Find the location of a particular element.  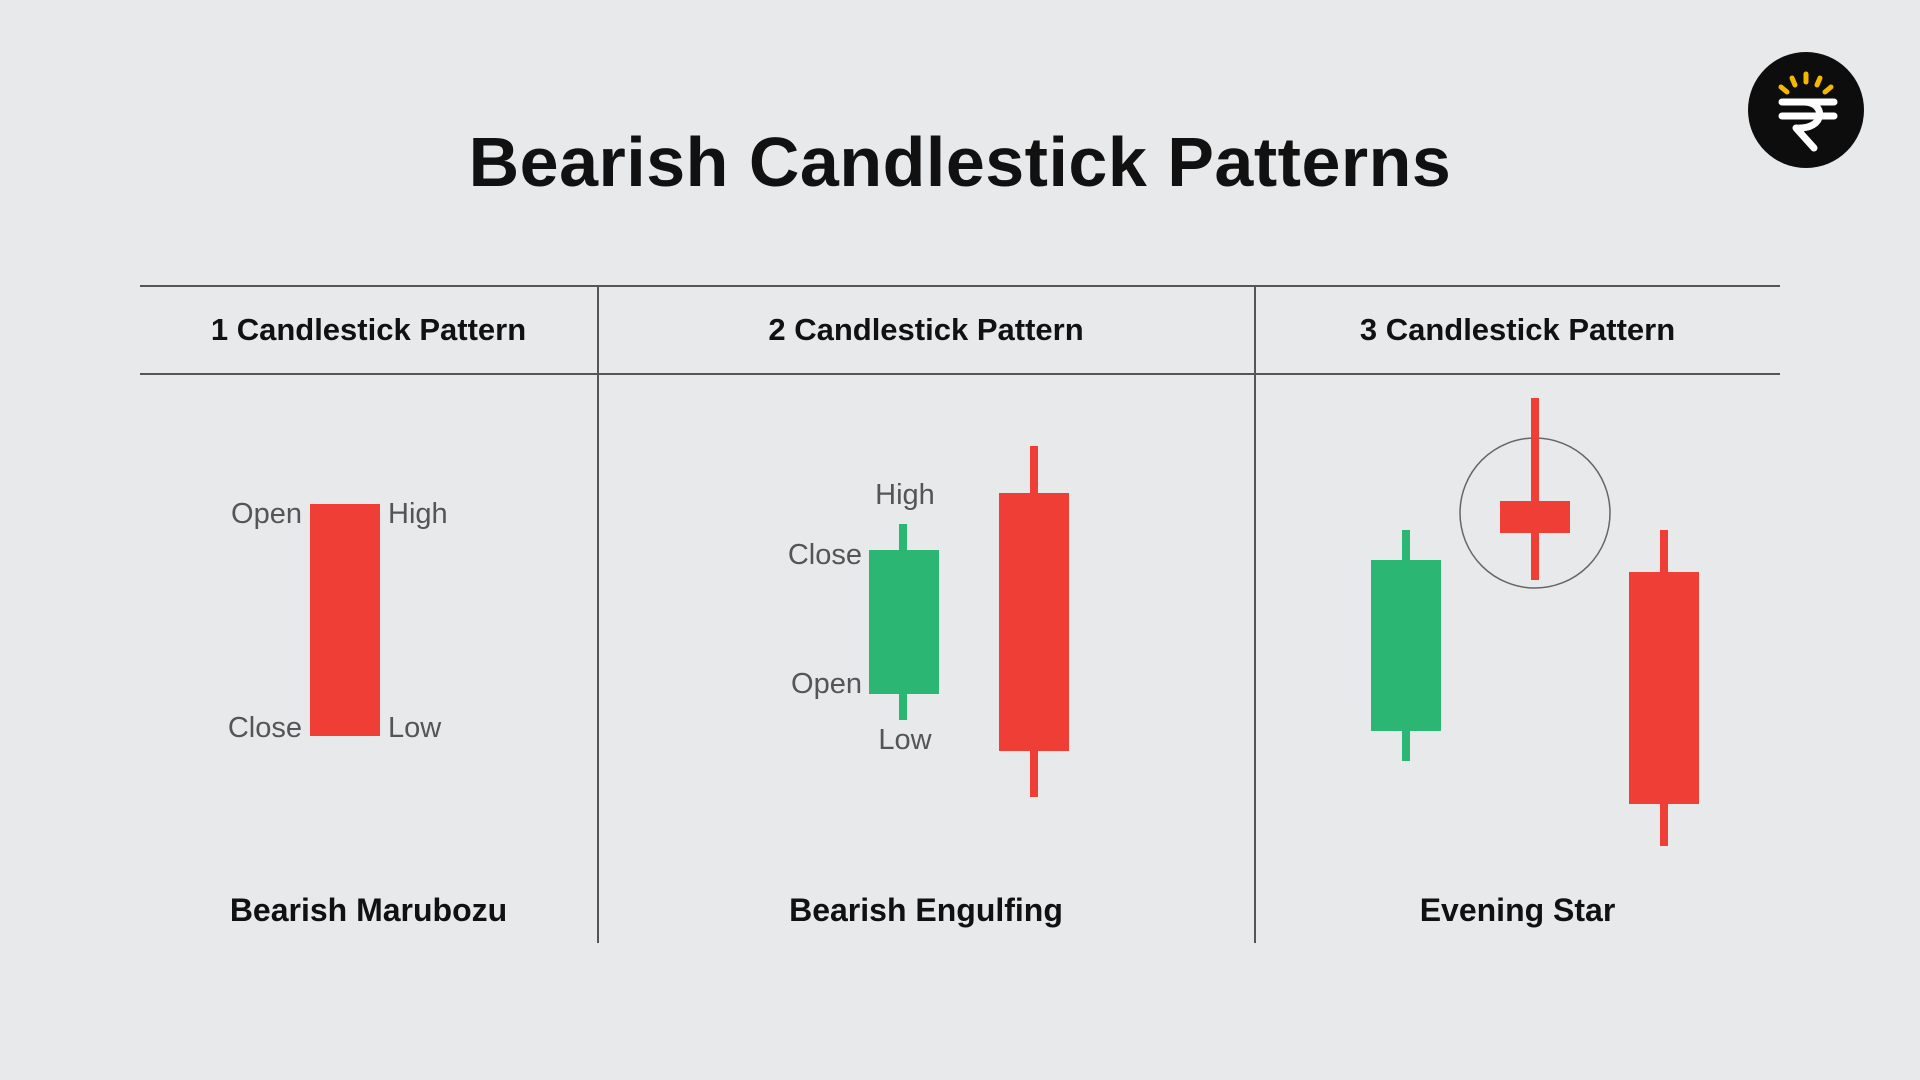

star-candle is located at coordinates (1535, 517).